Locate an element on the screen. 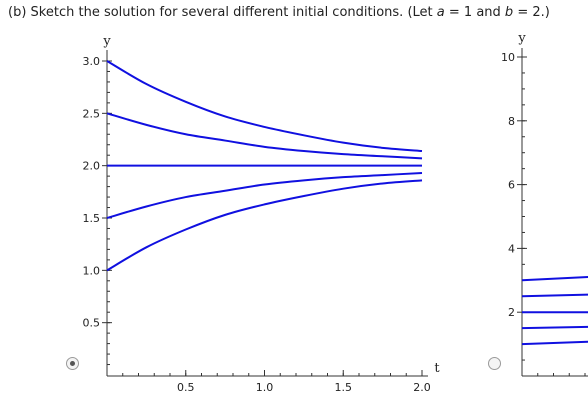 The image size is (588, 406). value-a: = 1 and is located at coordinates (474, 12).